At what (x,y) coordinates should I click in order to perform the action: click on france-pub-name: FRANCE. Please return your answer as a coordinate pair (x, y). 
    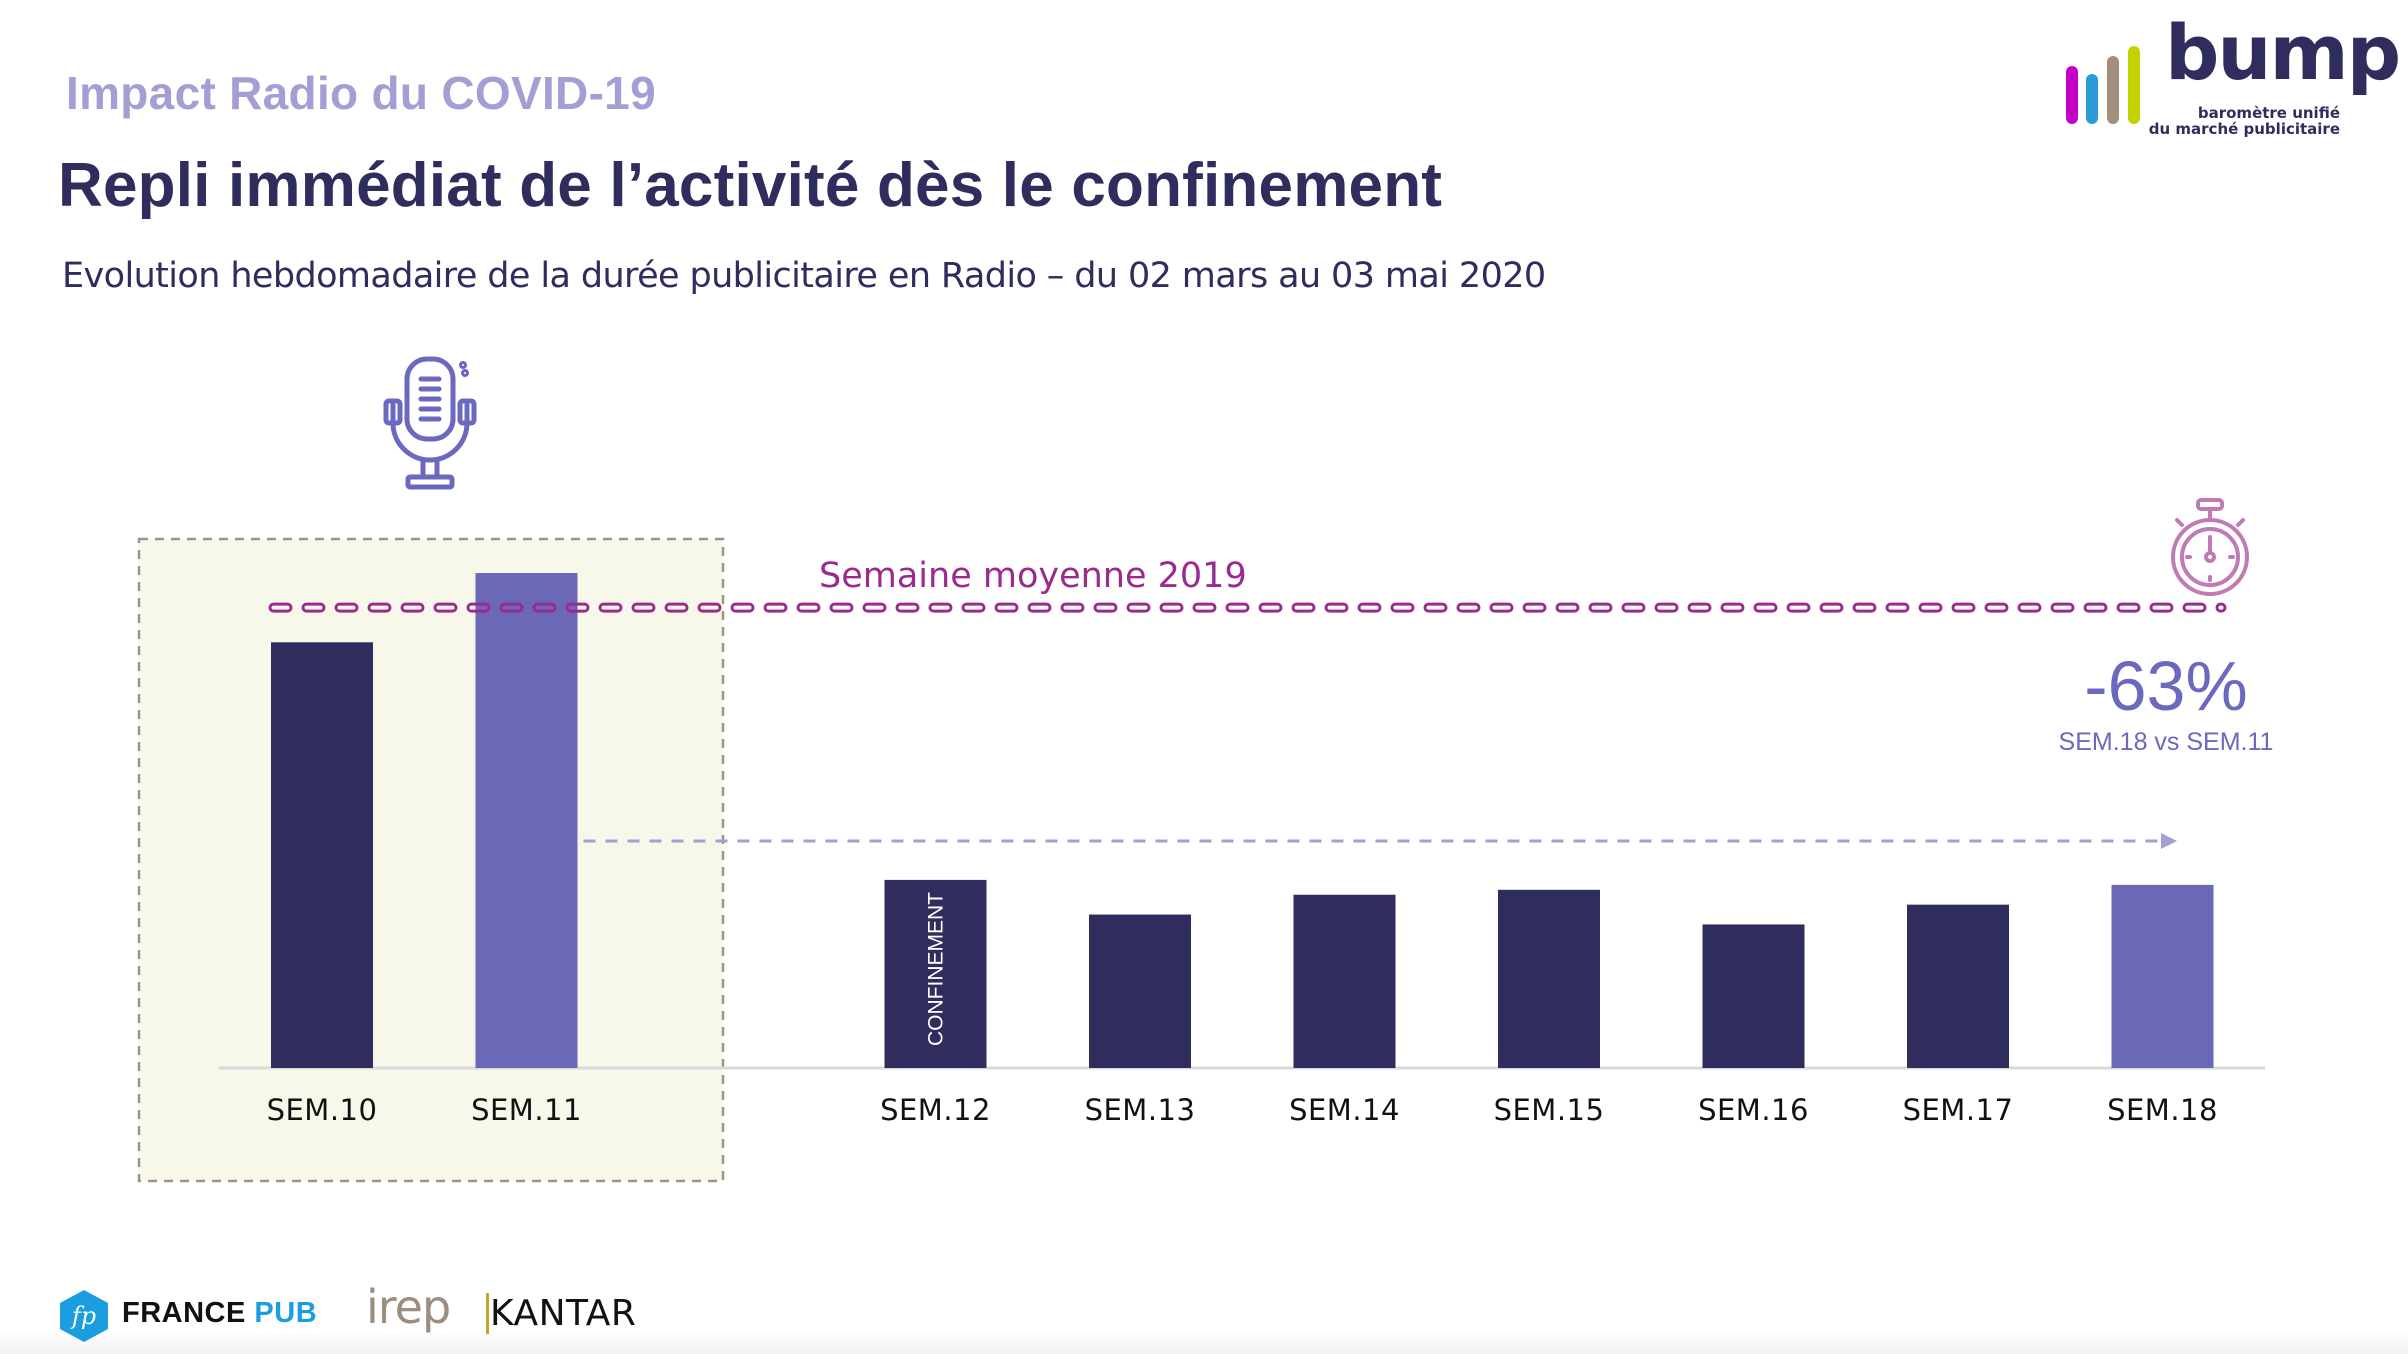
    Looking at the image, I should click on (184, 1313).